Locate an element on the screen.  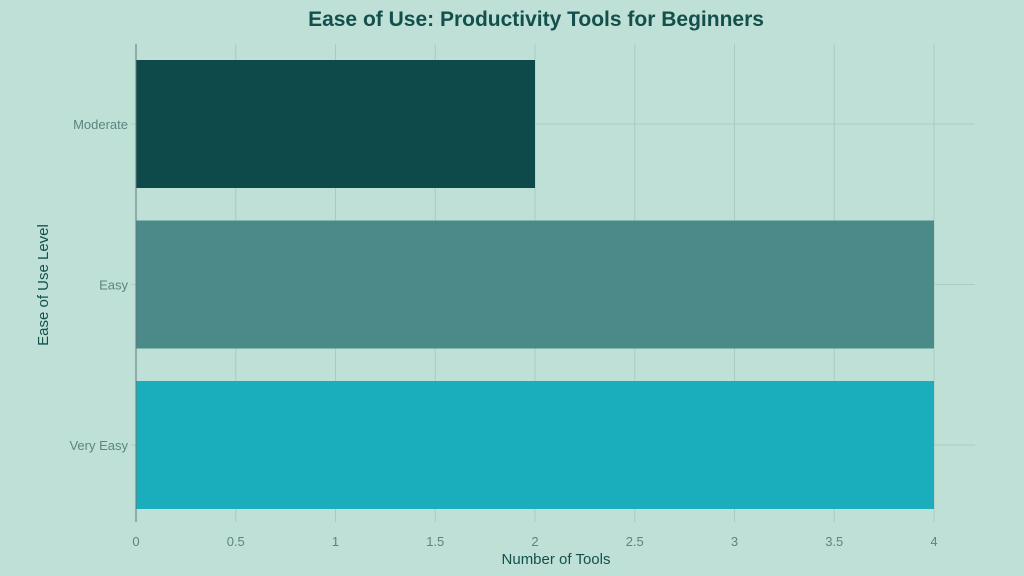
y-tick-label: Very Easy is located at coordinates (98, 445).